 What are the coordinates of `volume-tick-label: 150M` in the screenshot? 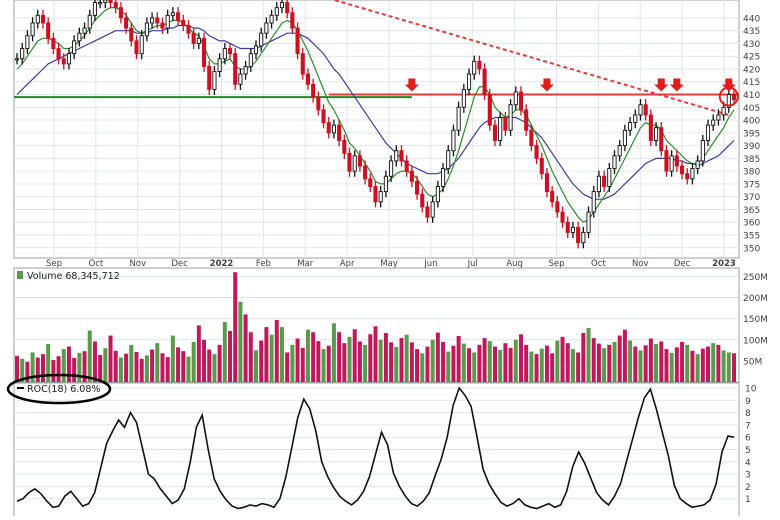 It's located at (755, 320).